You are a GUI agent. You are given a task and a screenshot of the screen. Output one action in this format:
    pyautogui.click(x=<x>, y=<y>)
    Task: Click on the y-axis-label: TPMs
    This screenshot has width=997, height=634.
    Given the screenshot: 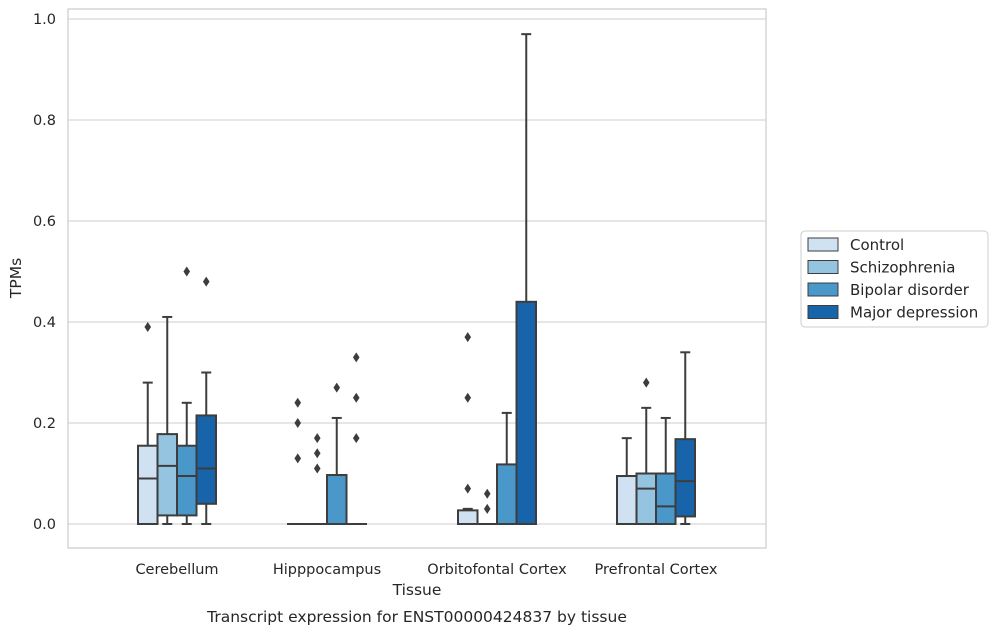 What is the action you would take?
    pyautogui.click(x=16, y=278)
    